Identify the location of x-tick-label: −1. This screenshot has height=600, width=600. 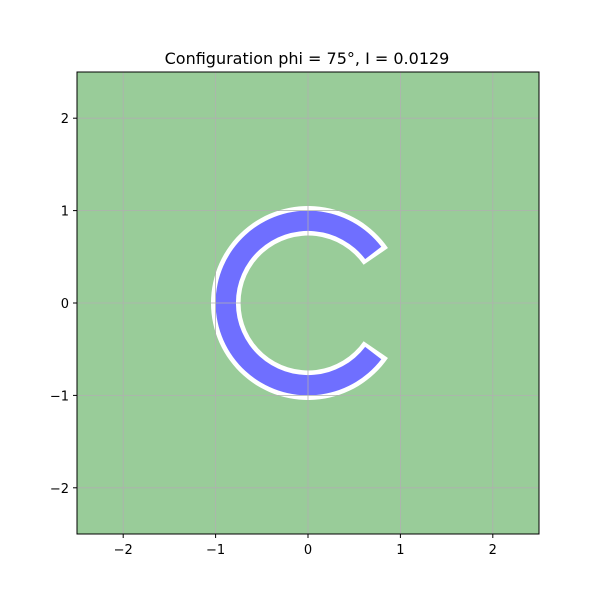
(215, 550).